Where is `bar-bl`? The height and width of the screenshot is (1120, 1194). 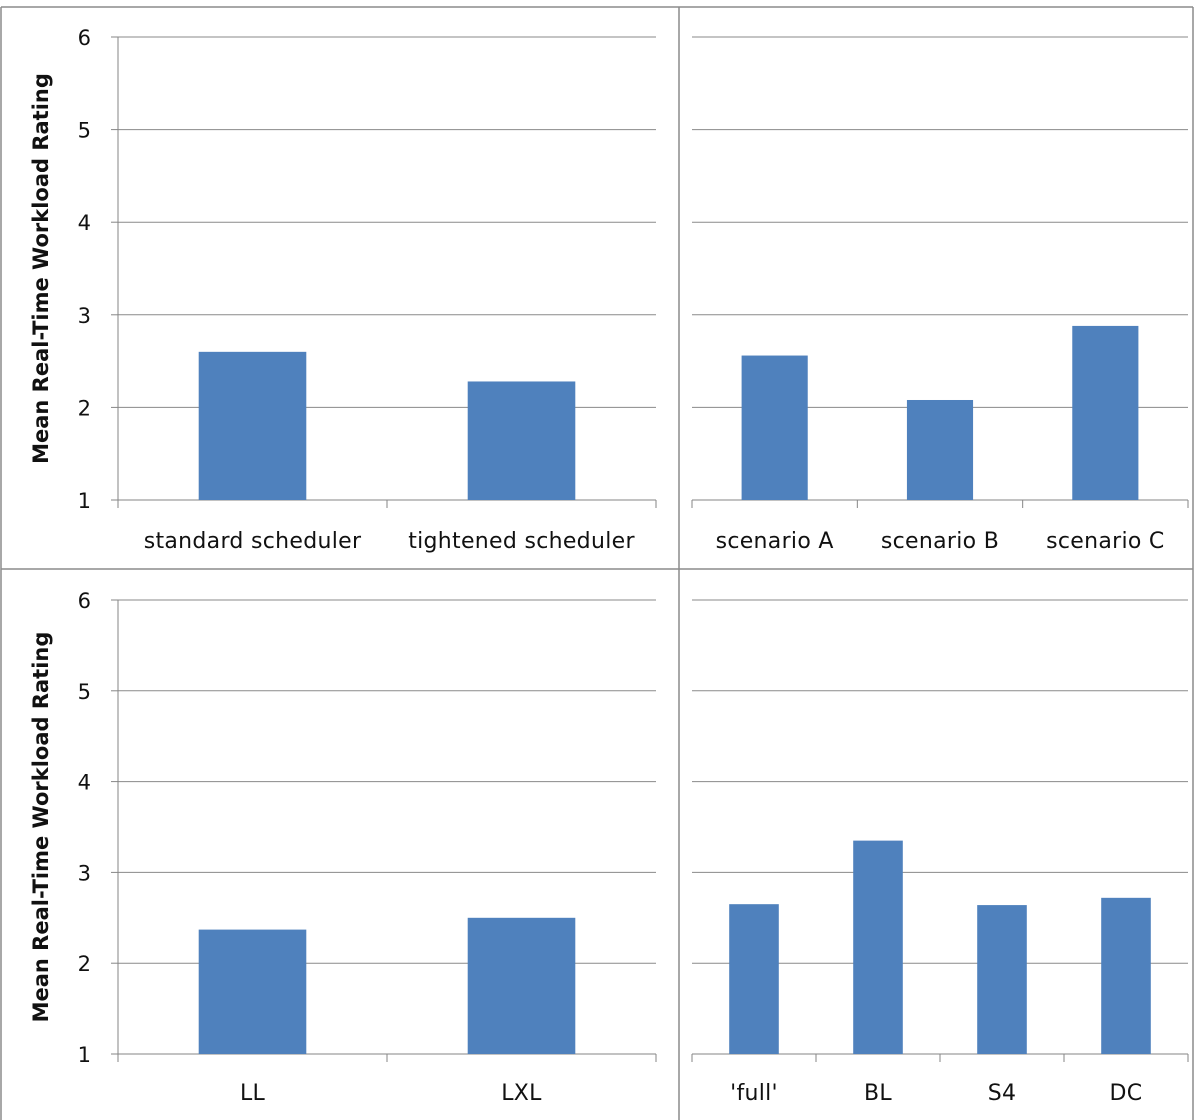 bar-bl is located at coordinates (878, 947).